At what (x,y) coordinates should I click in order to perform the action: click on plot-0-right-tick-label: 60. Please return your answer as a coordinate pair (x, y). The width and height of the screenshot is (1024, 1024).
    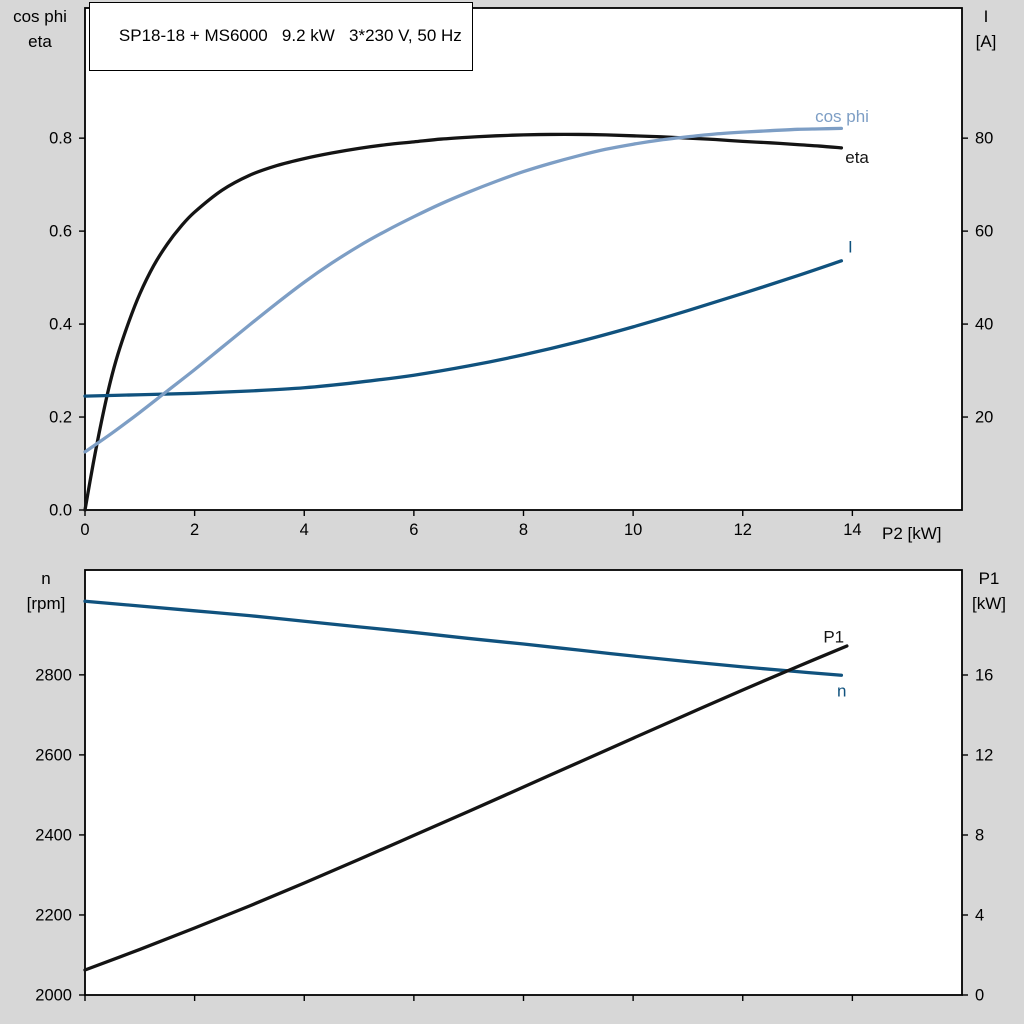
    Looking at the image, I should click on (984, 232).